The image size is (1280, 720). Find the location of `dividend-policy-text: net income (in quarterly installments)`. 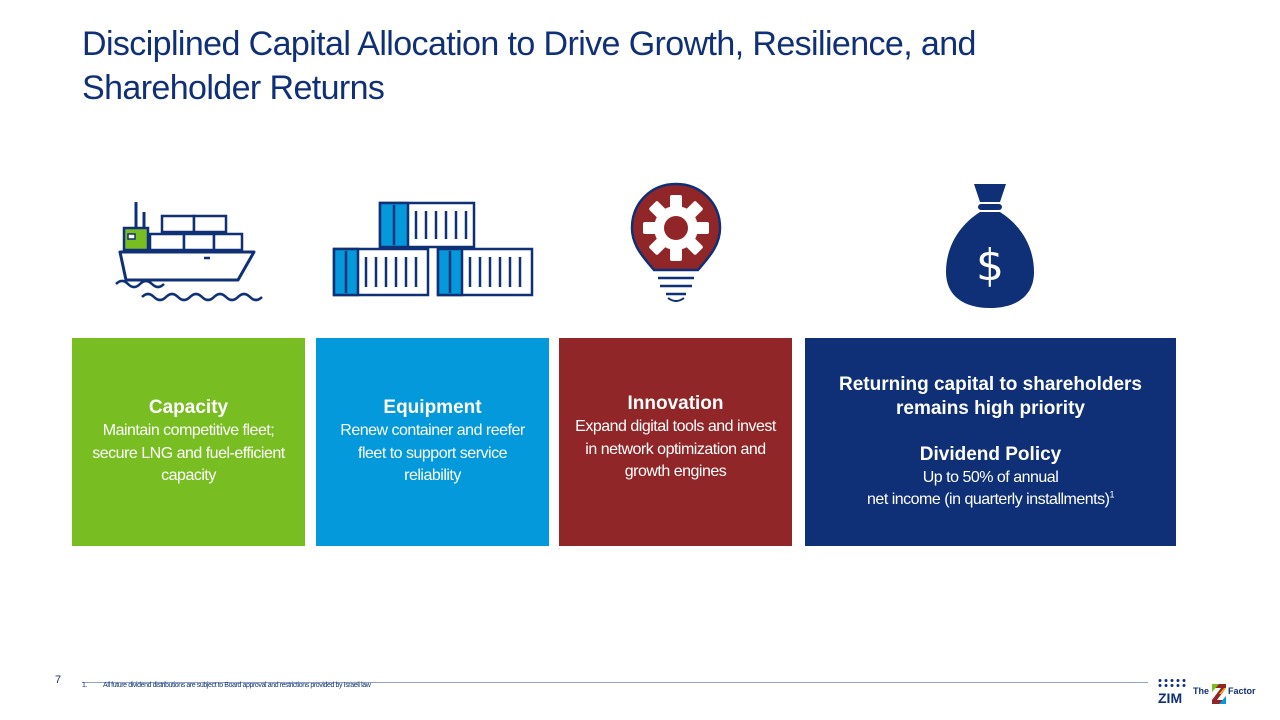

dividend-policy-text: net income (in quarterly installments) is located at coordinates (988, 499).